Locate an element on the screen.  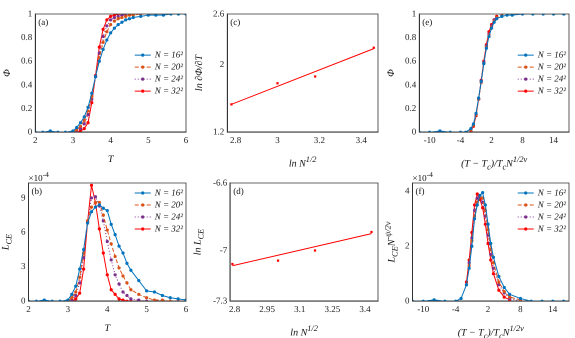
x-tick-label: 3.1 is located at coordinates (300, 309).